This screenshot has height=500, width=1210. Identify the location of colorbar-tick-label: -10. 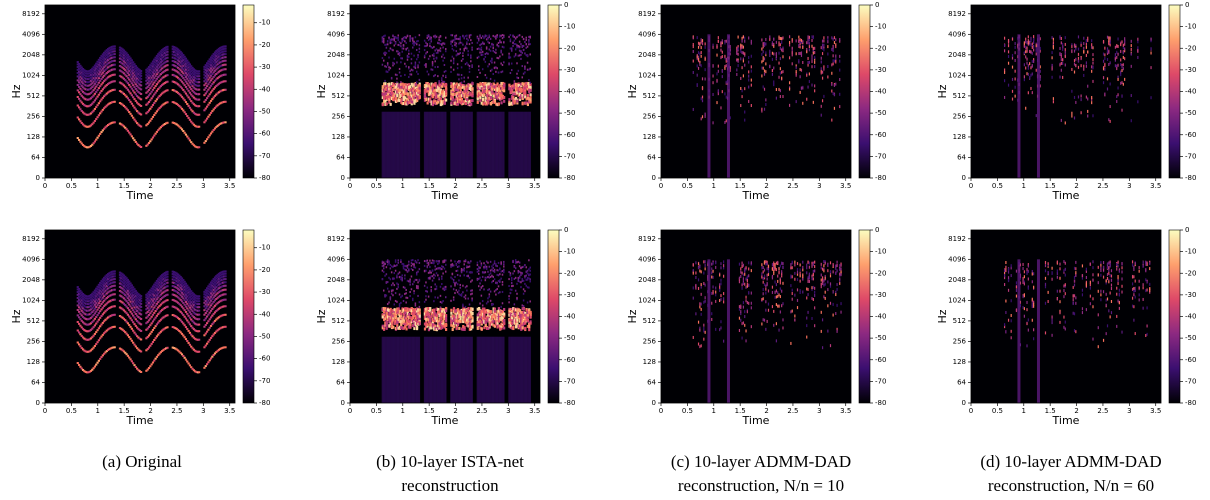
(569, 27).